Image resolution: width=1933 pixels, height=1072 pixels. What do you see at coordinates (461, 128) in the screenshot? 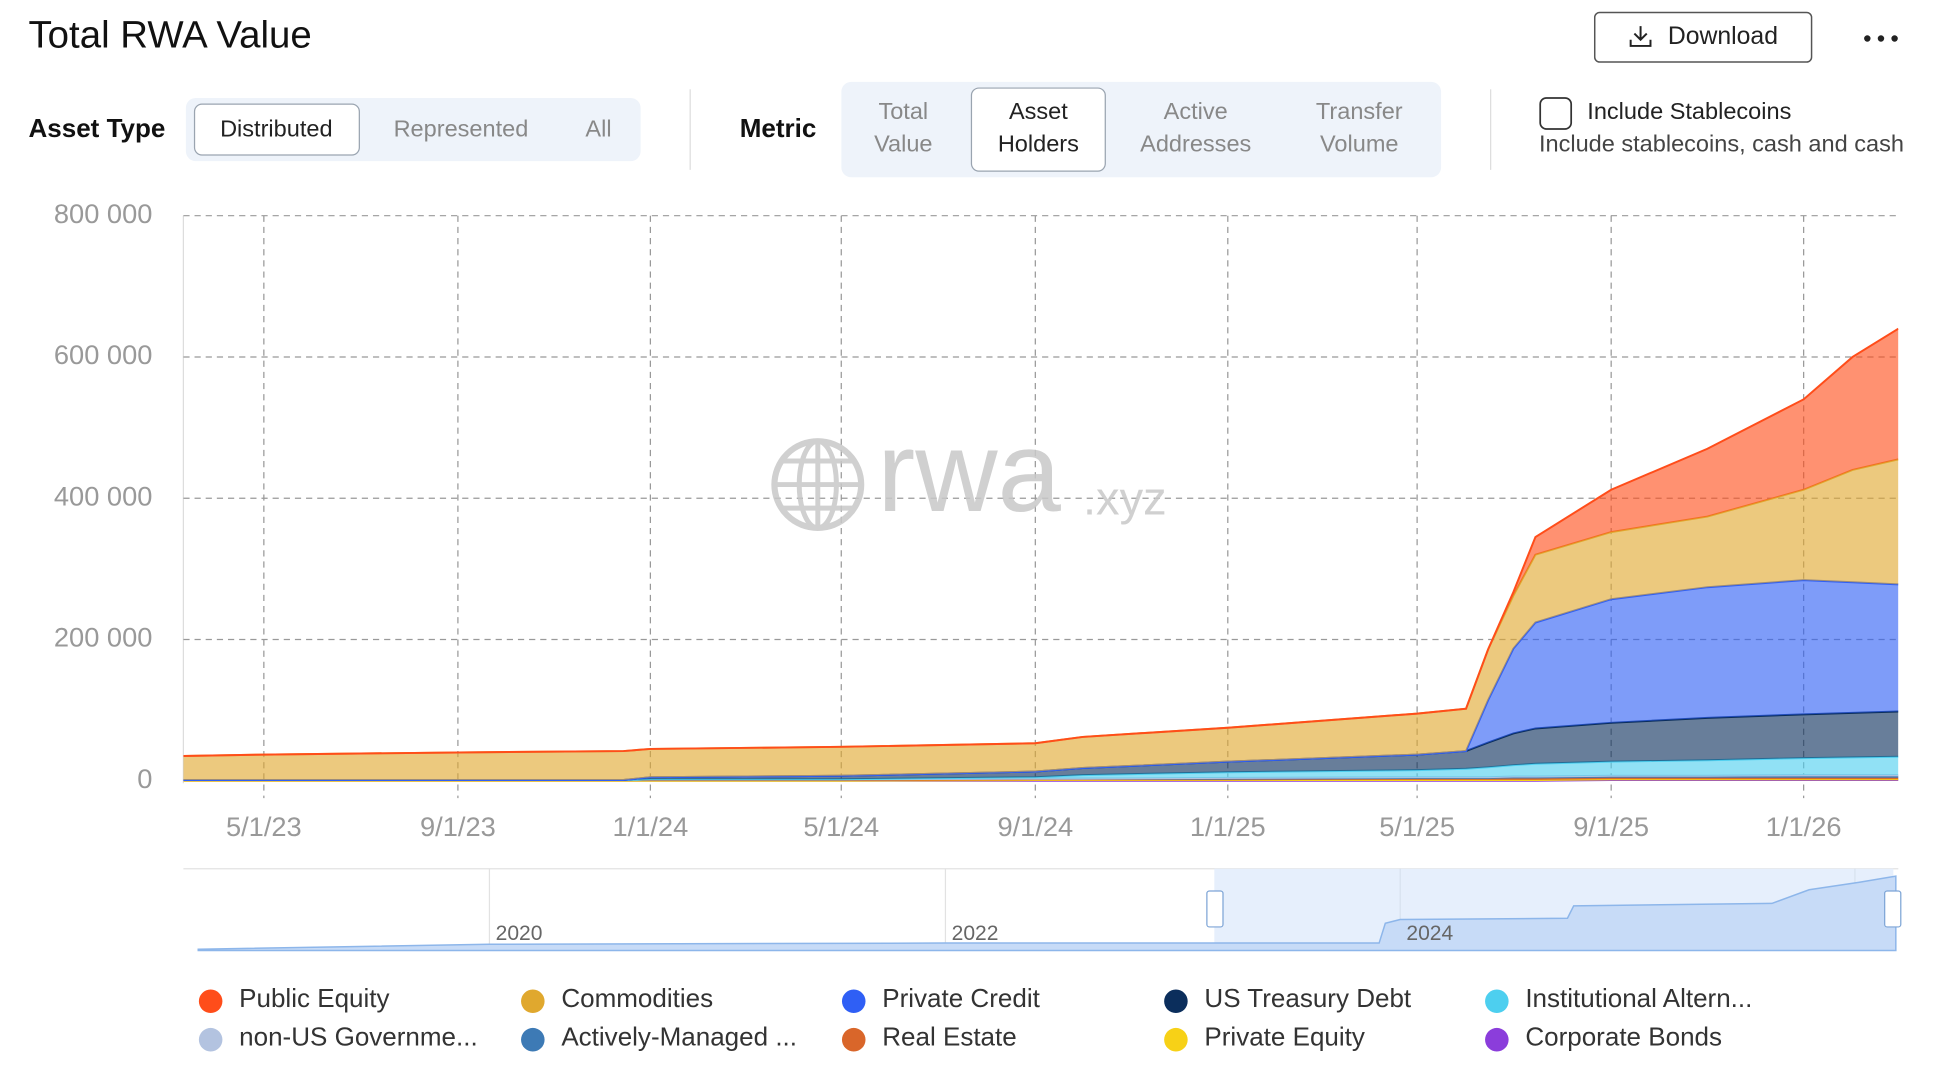
I see `asset-type-option: Represented` at bounding box center [461, 128].